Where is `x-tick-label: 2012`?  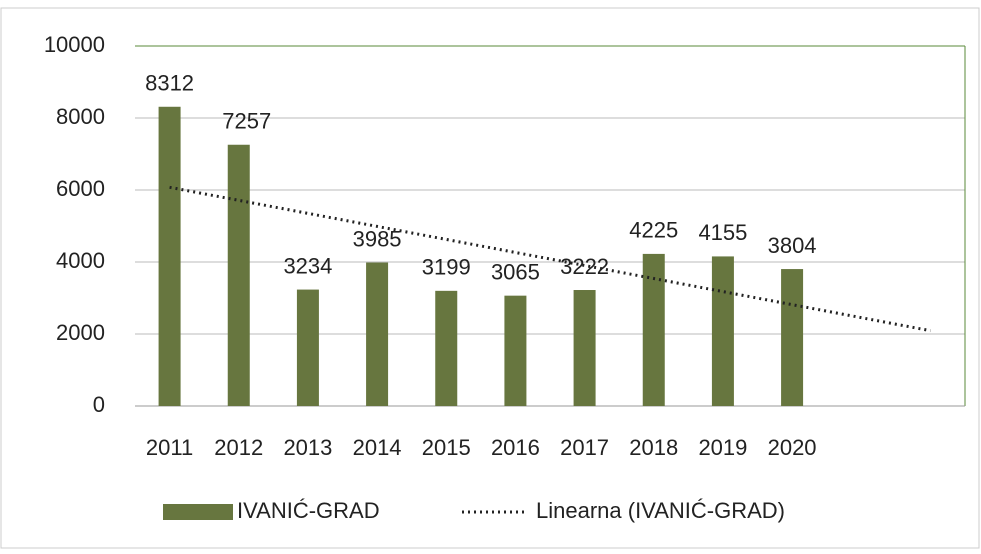
x-tick-label: 2012 is located at coordinates (238, 447).